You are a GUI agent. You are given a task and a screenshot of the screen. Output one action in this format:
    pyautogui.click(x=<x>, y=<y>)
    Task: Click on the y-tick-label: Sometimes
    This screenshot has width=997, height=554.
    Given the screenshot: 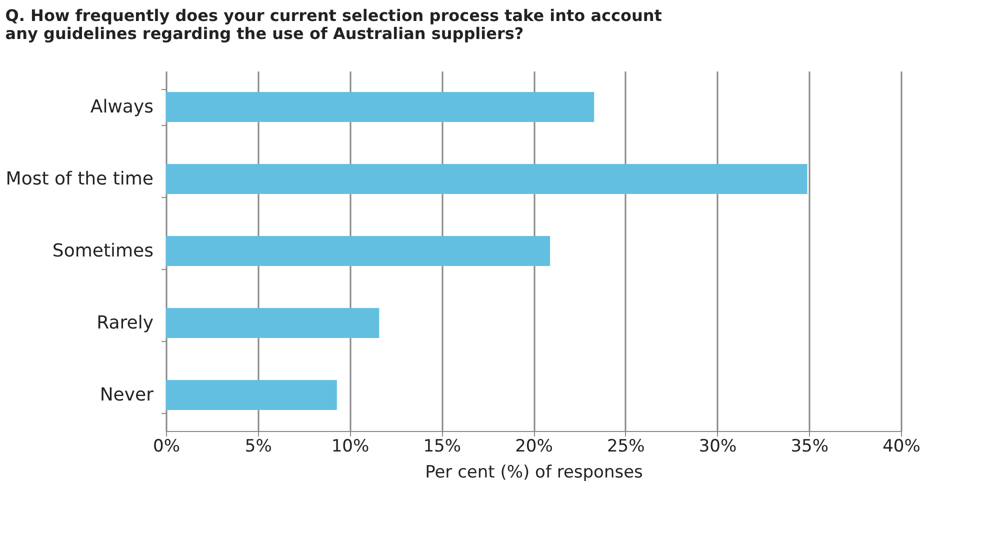 What is the action you would take?
    pyautogui.click(x=103, y=251)
    